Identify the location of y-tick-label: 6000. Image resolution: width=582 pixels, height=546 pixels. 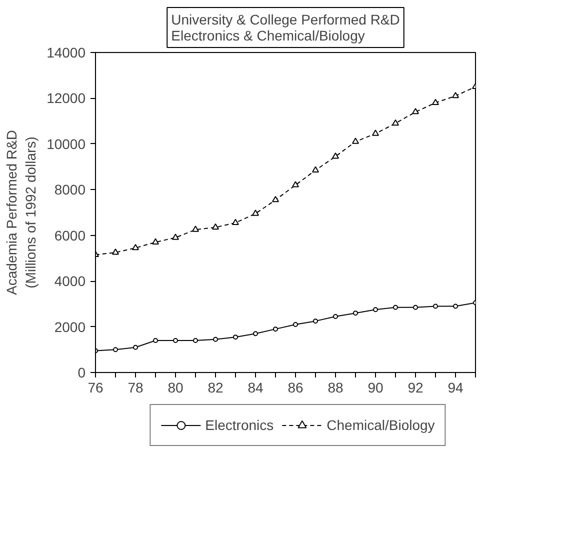
(70, 235).